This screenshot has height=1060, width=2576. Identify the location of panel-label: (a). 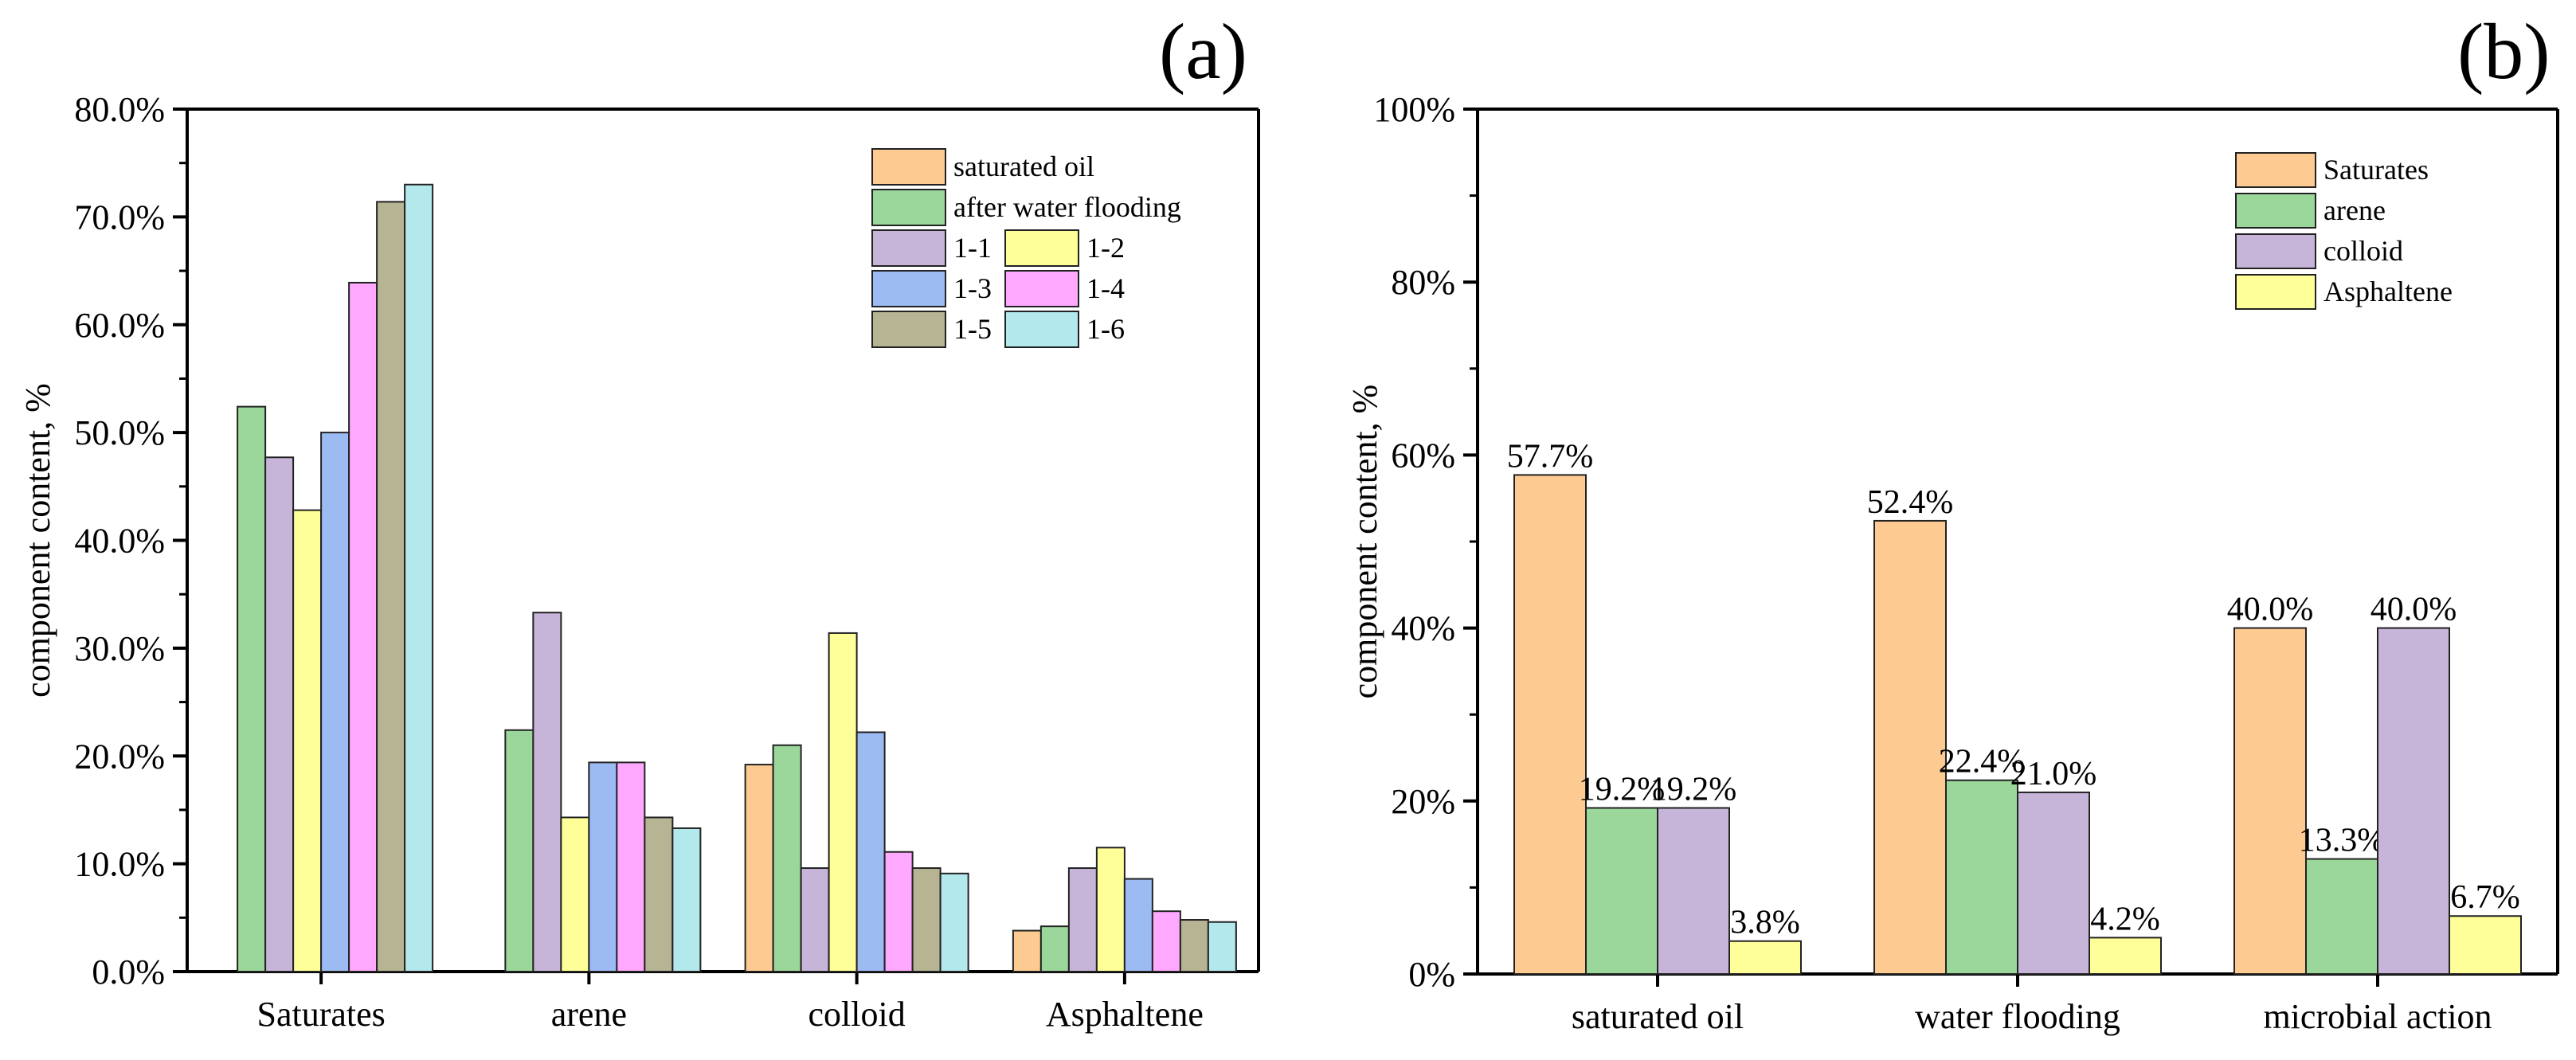
(1203, 52).